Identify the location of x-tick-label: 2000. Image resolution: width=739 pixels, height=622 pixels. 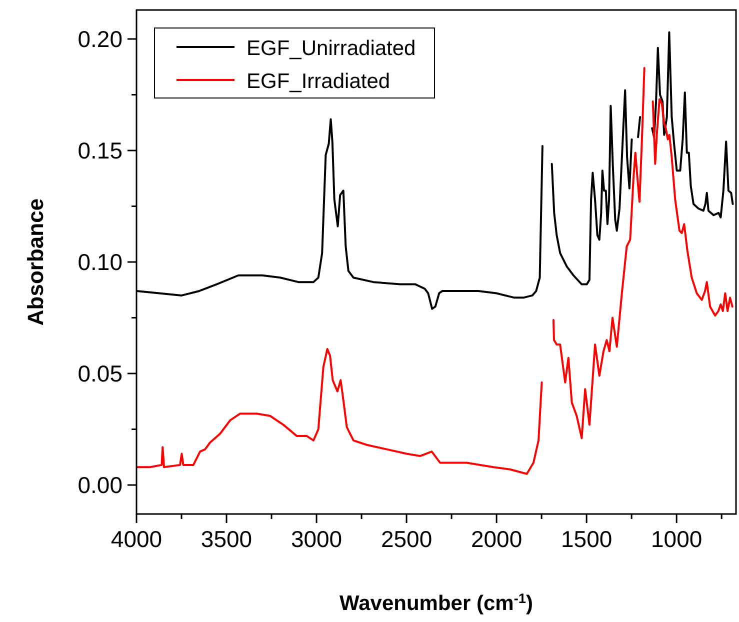
(496, 539).